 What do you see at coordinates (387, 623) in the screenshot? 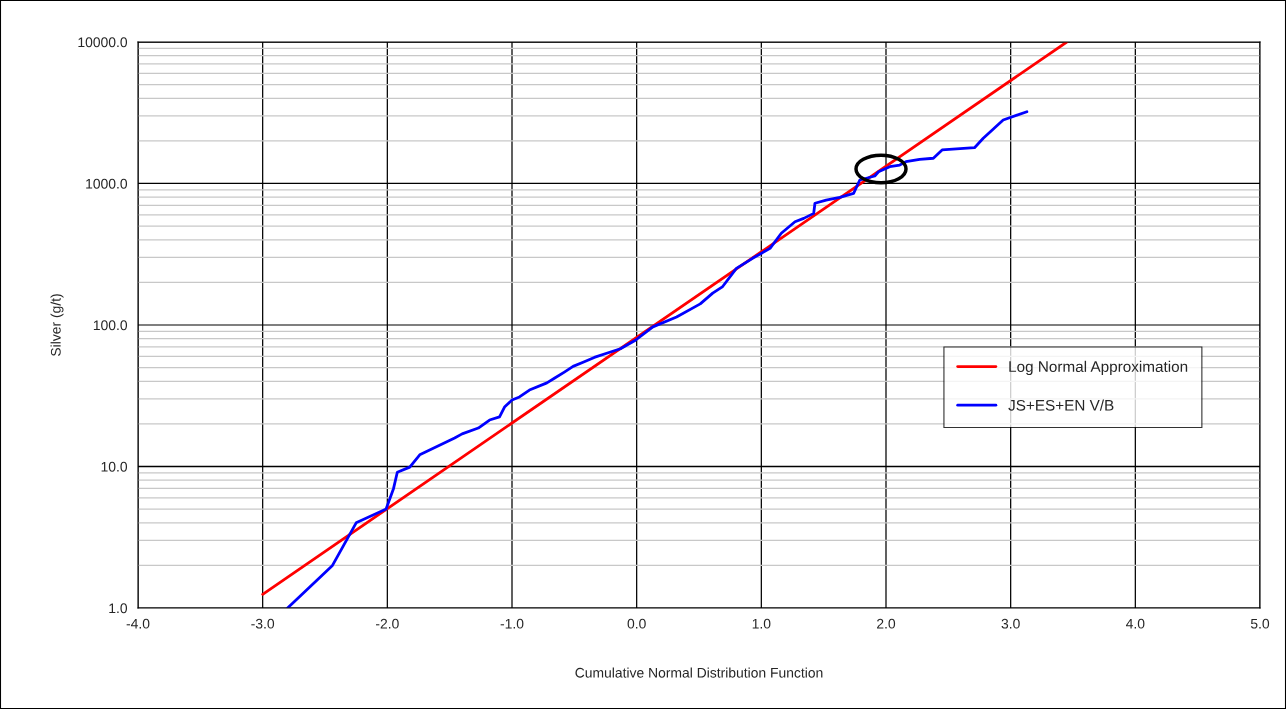
I see `x-tick-label: -2.0` at bounding box center [387, 623].